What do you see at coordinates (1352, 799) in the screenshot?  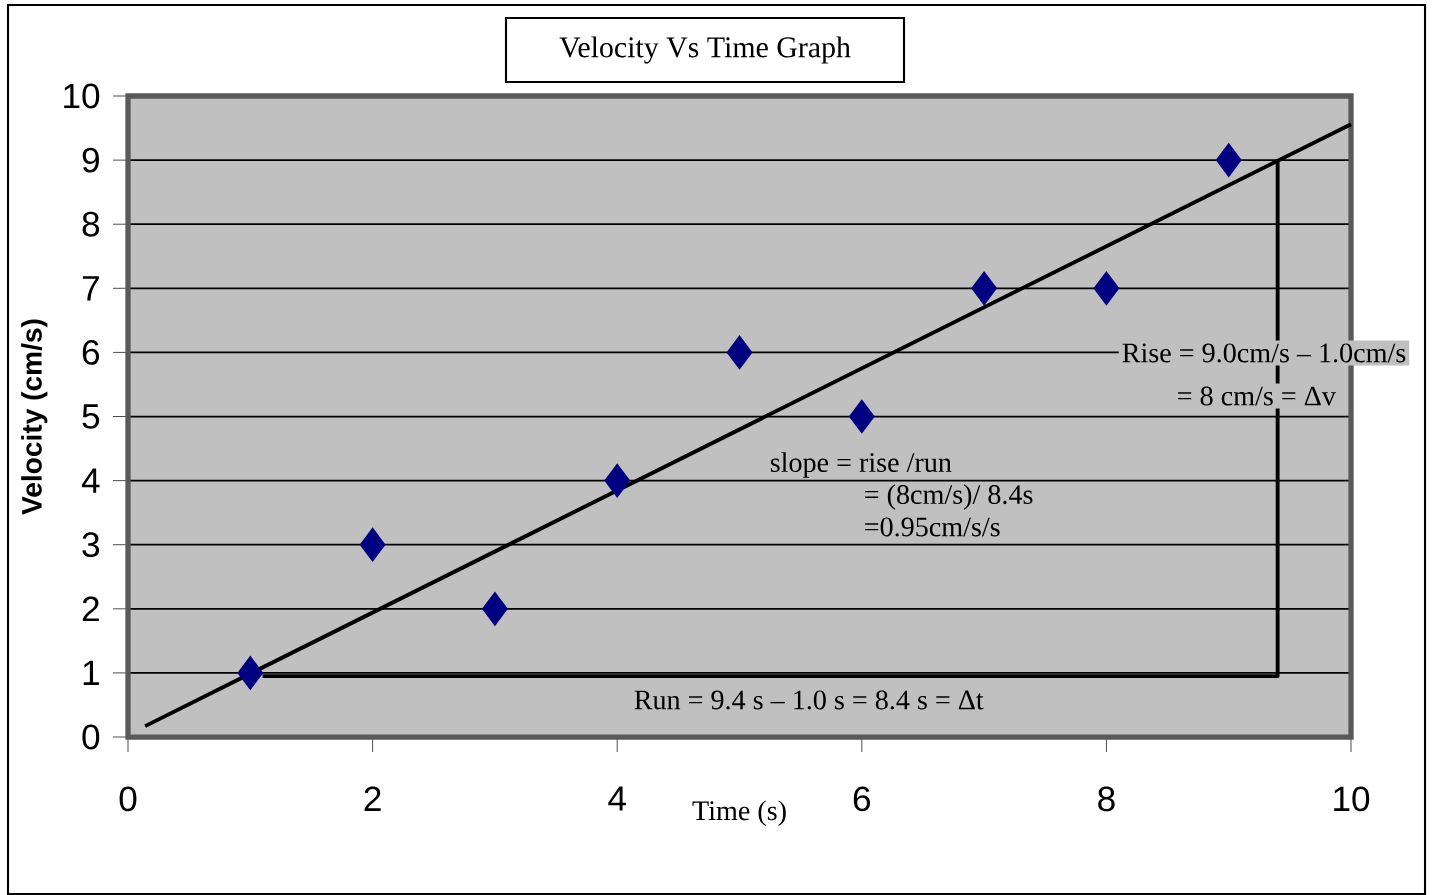 I see `x-tick-label: 10` at bounding box center [1352, 799].